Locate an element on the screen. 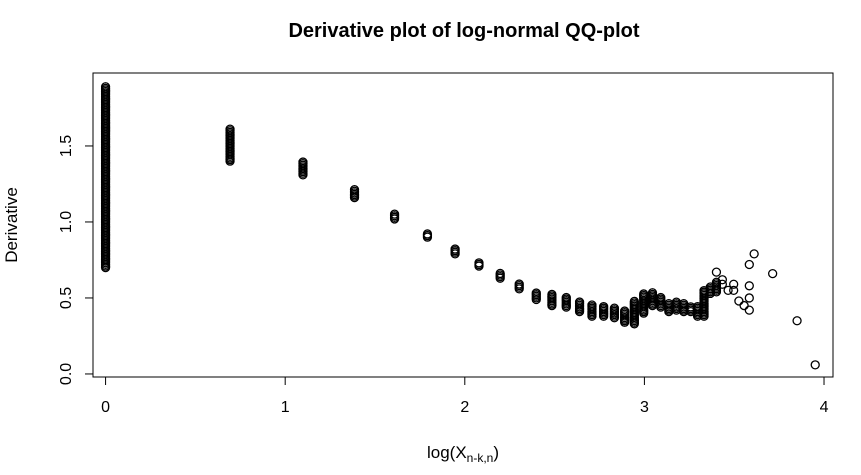  y-axis-label: Derivative is located at coordinates (11, 225).